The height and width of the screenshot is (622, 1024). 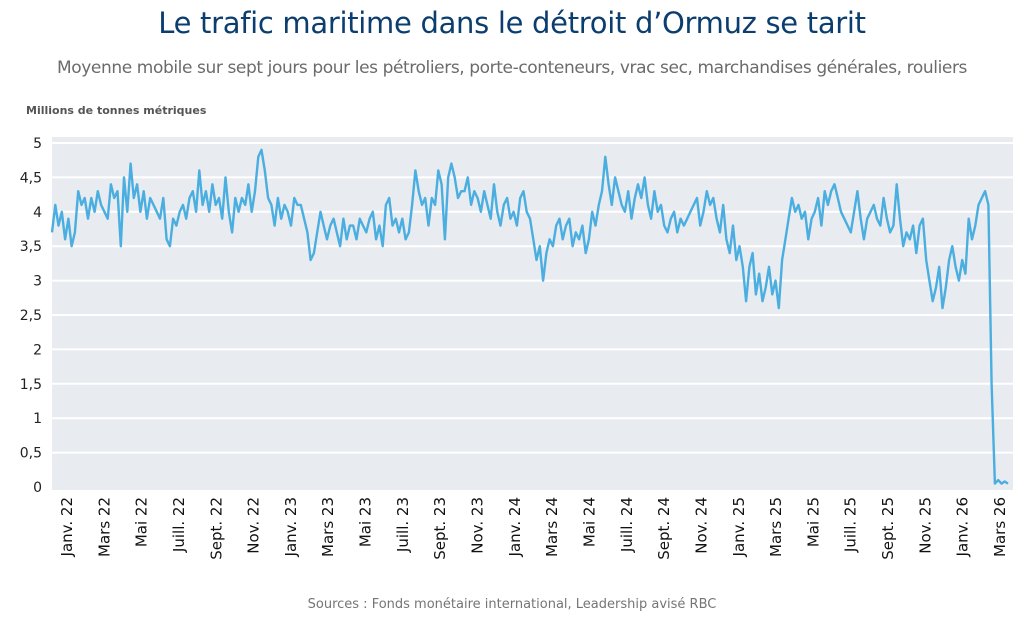 What do you see at coordinates (216, 528) in the screenshot?
I see `x-tick-label: Sept. 22` at bounding box center [216, 528].